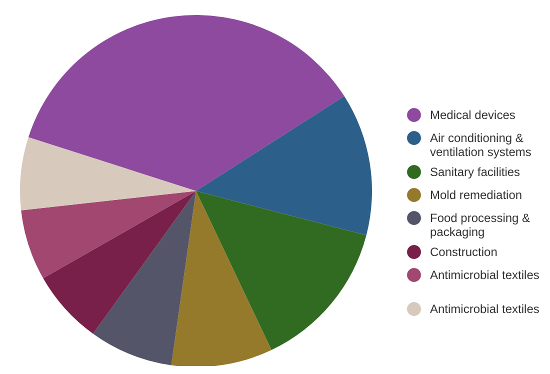 The image size is (550, 374). I want to click on legend-label: Construction, so click(464, 252).